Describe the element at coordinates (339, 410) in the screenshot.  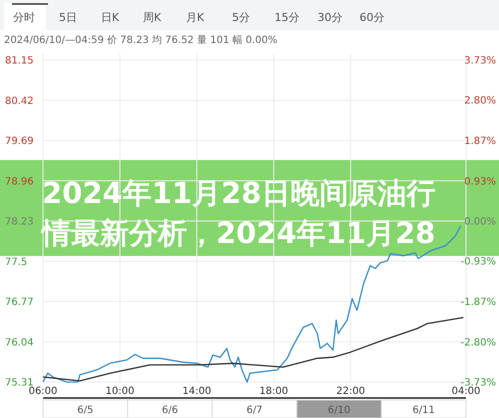
I see `text: 6/10` at that location.